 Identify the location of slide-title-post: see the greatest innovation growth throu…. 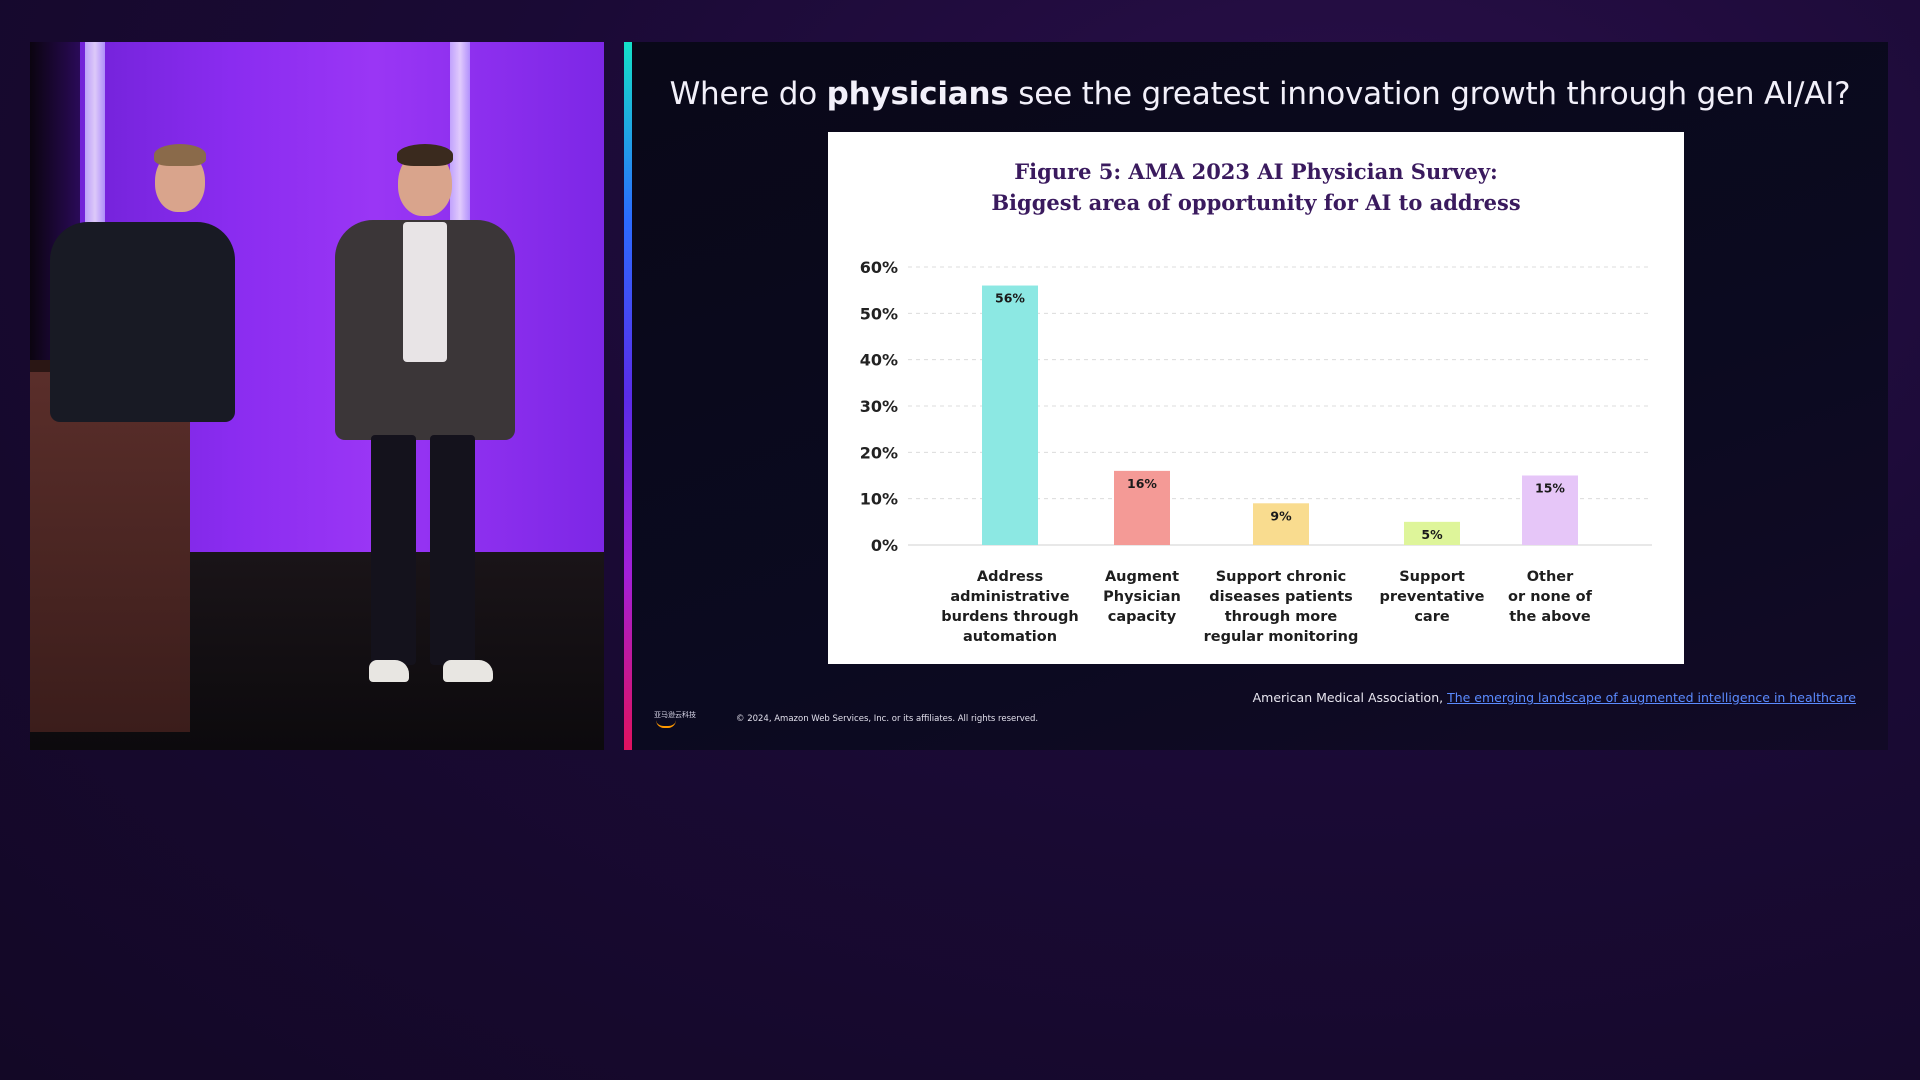
(1429, 94).